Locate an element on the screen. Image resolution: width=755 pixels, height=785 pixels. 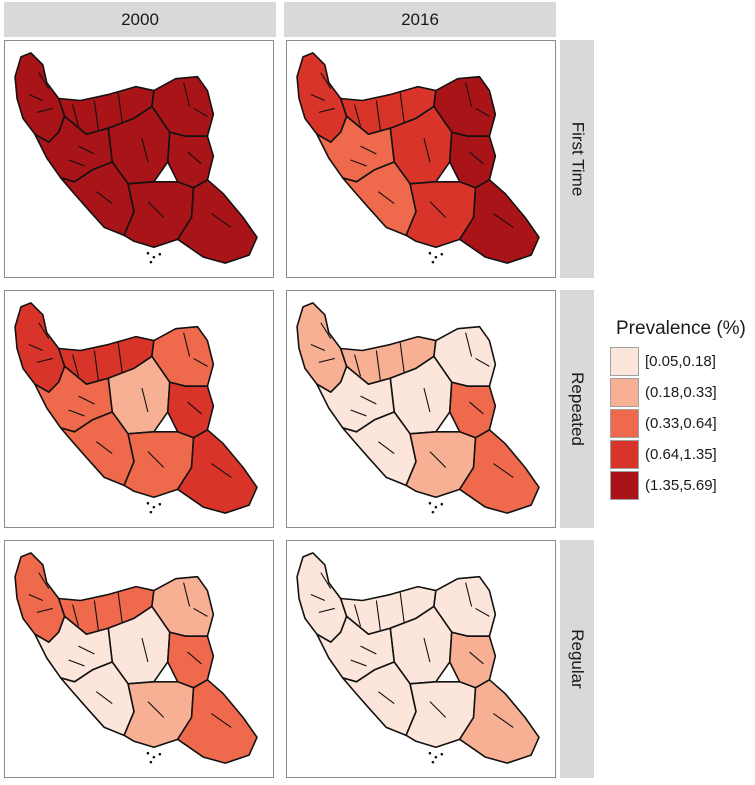
legend-item: (0.33,0.64] is located at coordinates (682, 423).